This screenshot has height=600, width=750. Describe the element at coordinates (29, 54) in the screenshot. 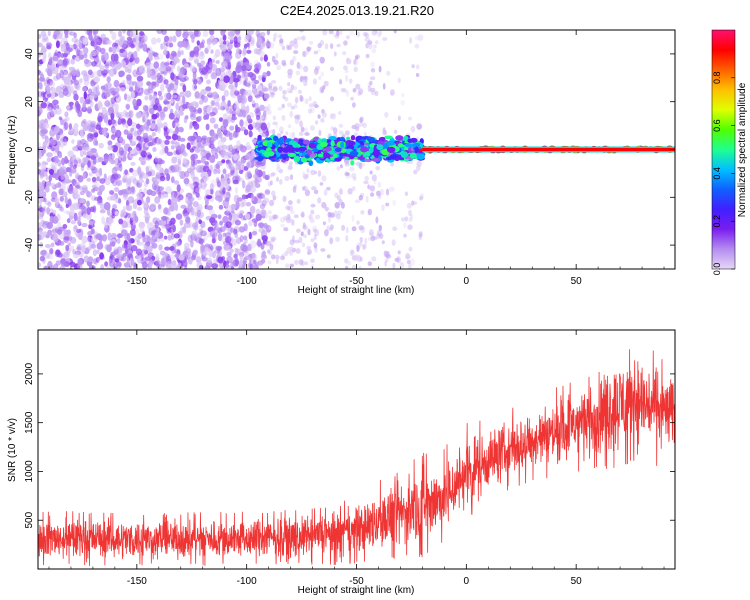

I see `spectrogram-y-tick-label: 40` at that location.